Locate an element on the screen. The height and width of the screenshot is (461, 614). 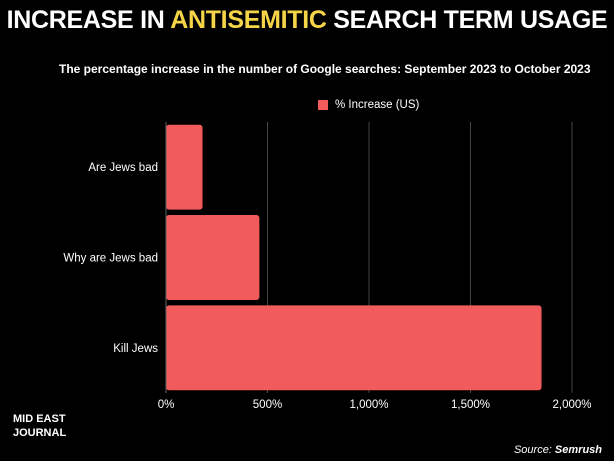
x-tick-label: 2,000% is located at coordinates (571, 405).